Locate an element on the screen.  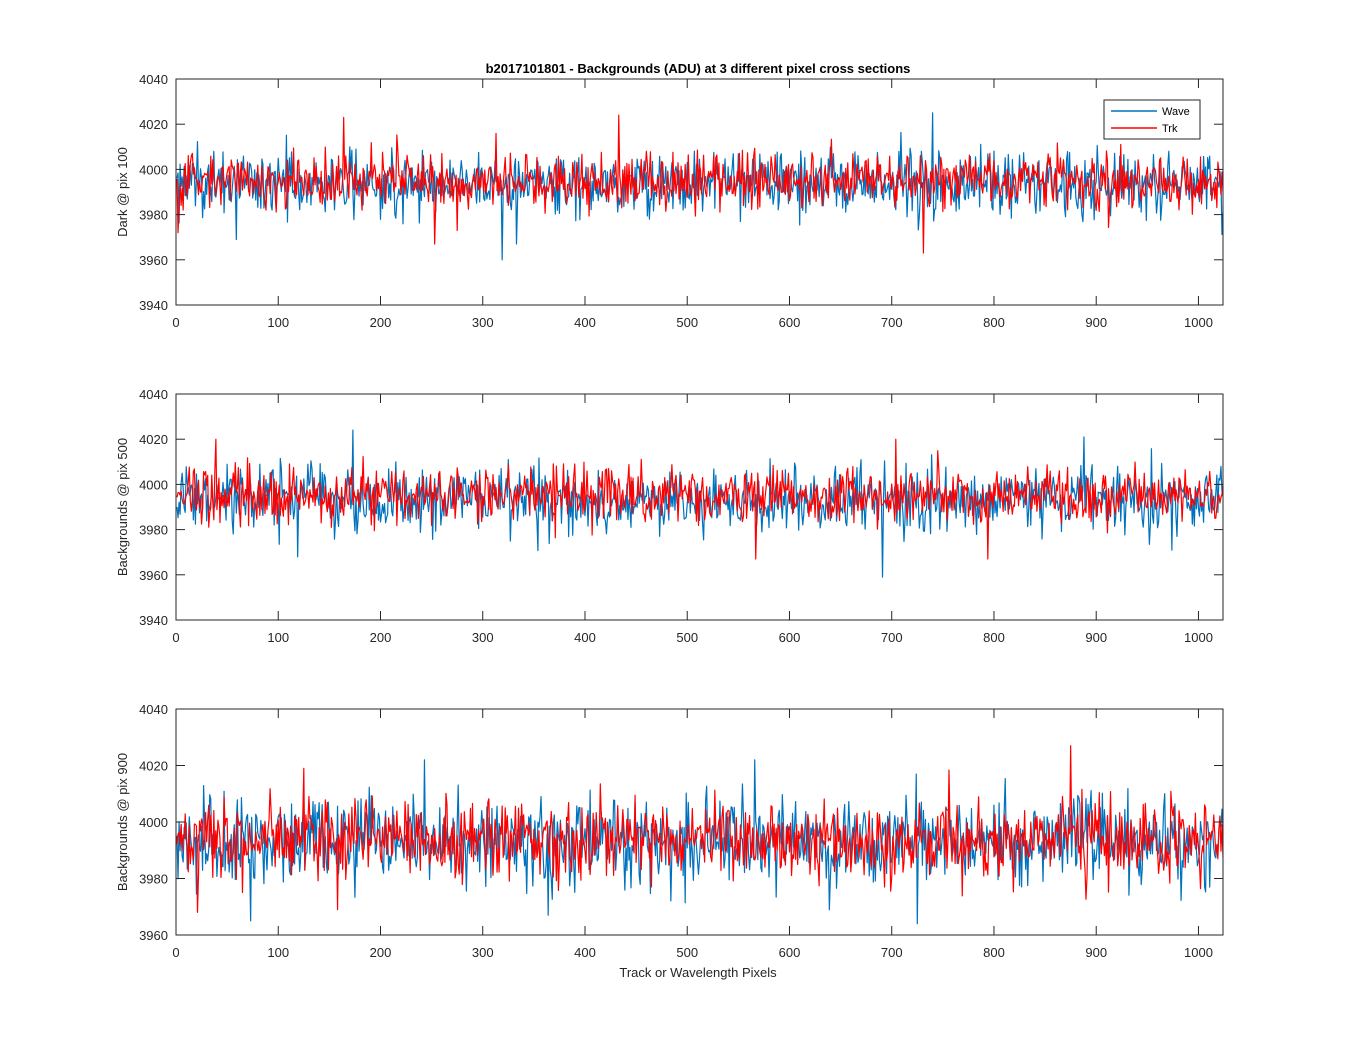
x-axis-label: Track or Wavelength Pixels is located at coordinates (698, 972).